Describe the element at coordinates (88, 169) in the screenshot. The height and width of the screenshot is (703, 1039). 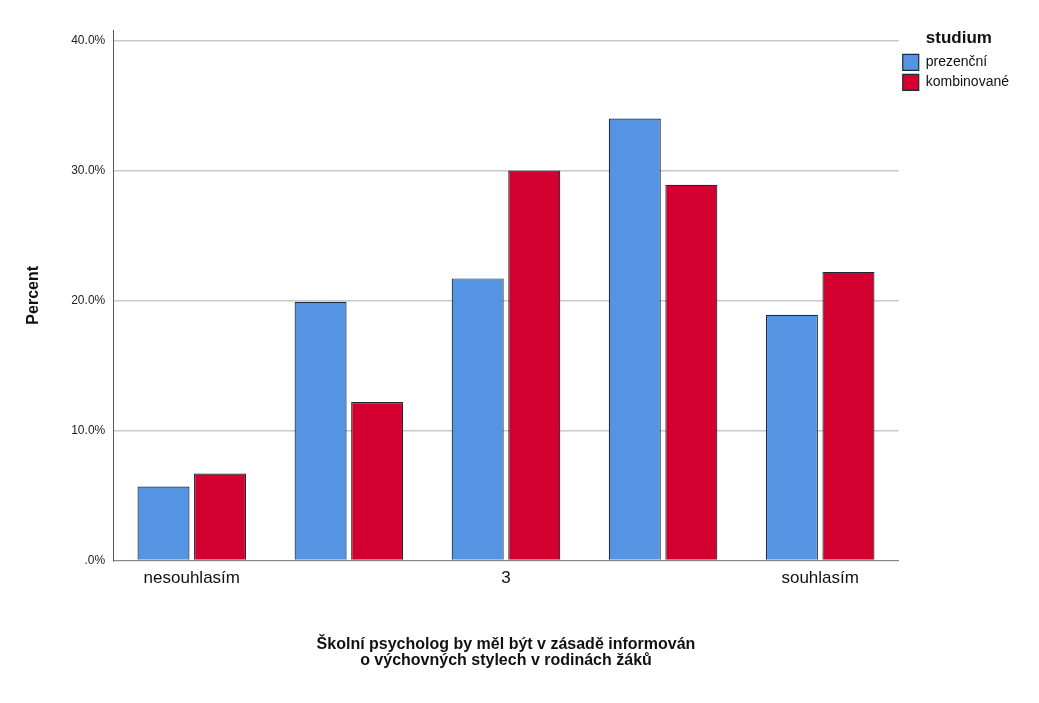
I see `y-tick-label: 30.0%` at that location.